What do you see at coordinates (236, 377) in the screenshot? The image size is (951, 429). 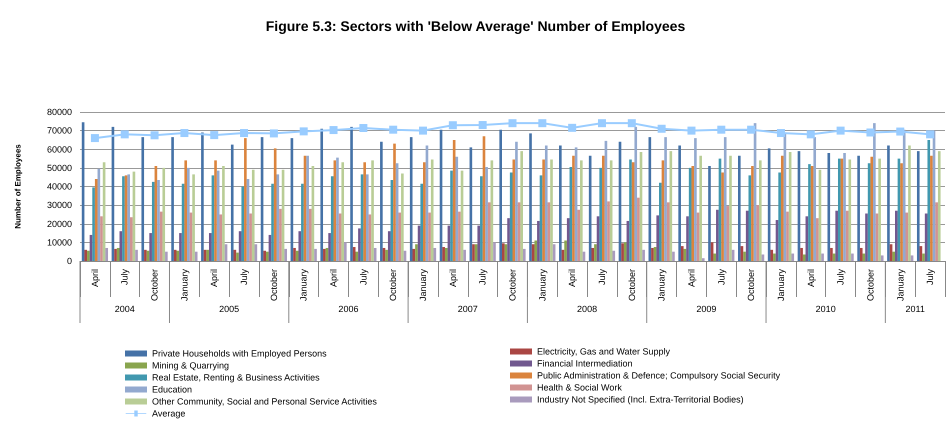 I see `legend-label: Real Estate, Renting & Business Activities` at bounding box center [236, 377].